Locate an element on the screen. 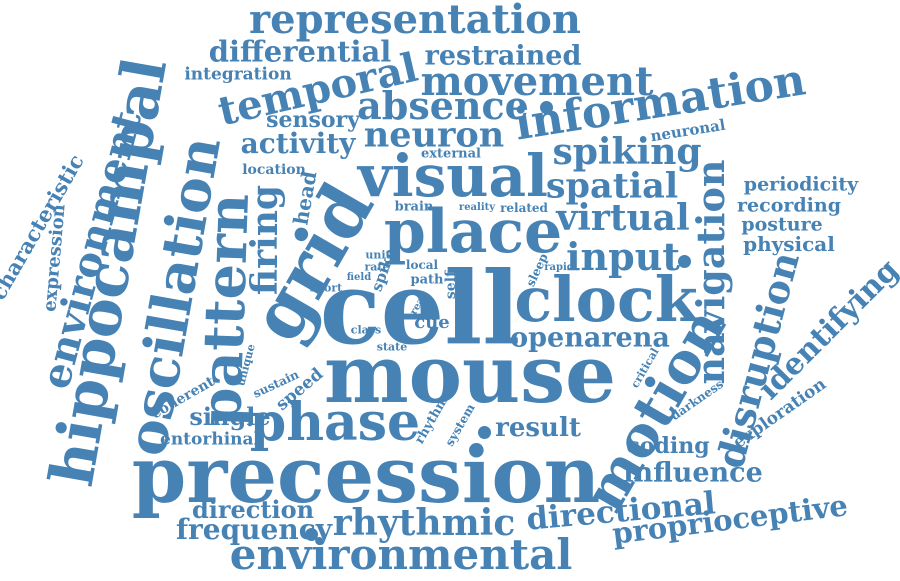 The width and height of the screenshot is (900, 581). word-integration: integration is located at coordinates (238, 74).